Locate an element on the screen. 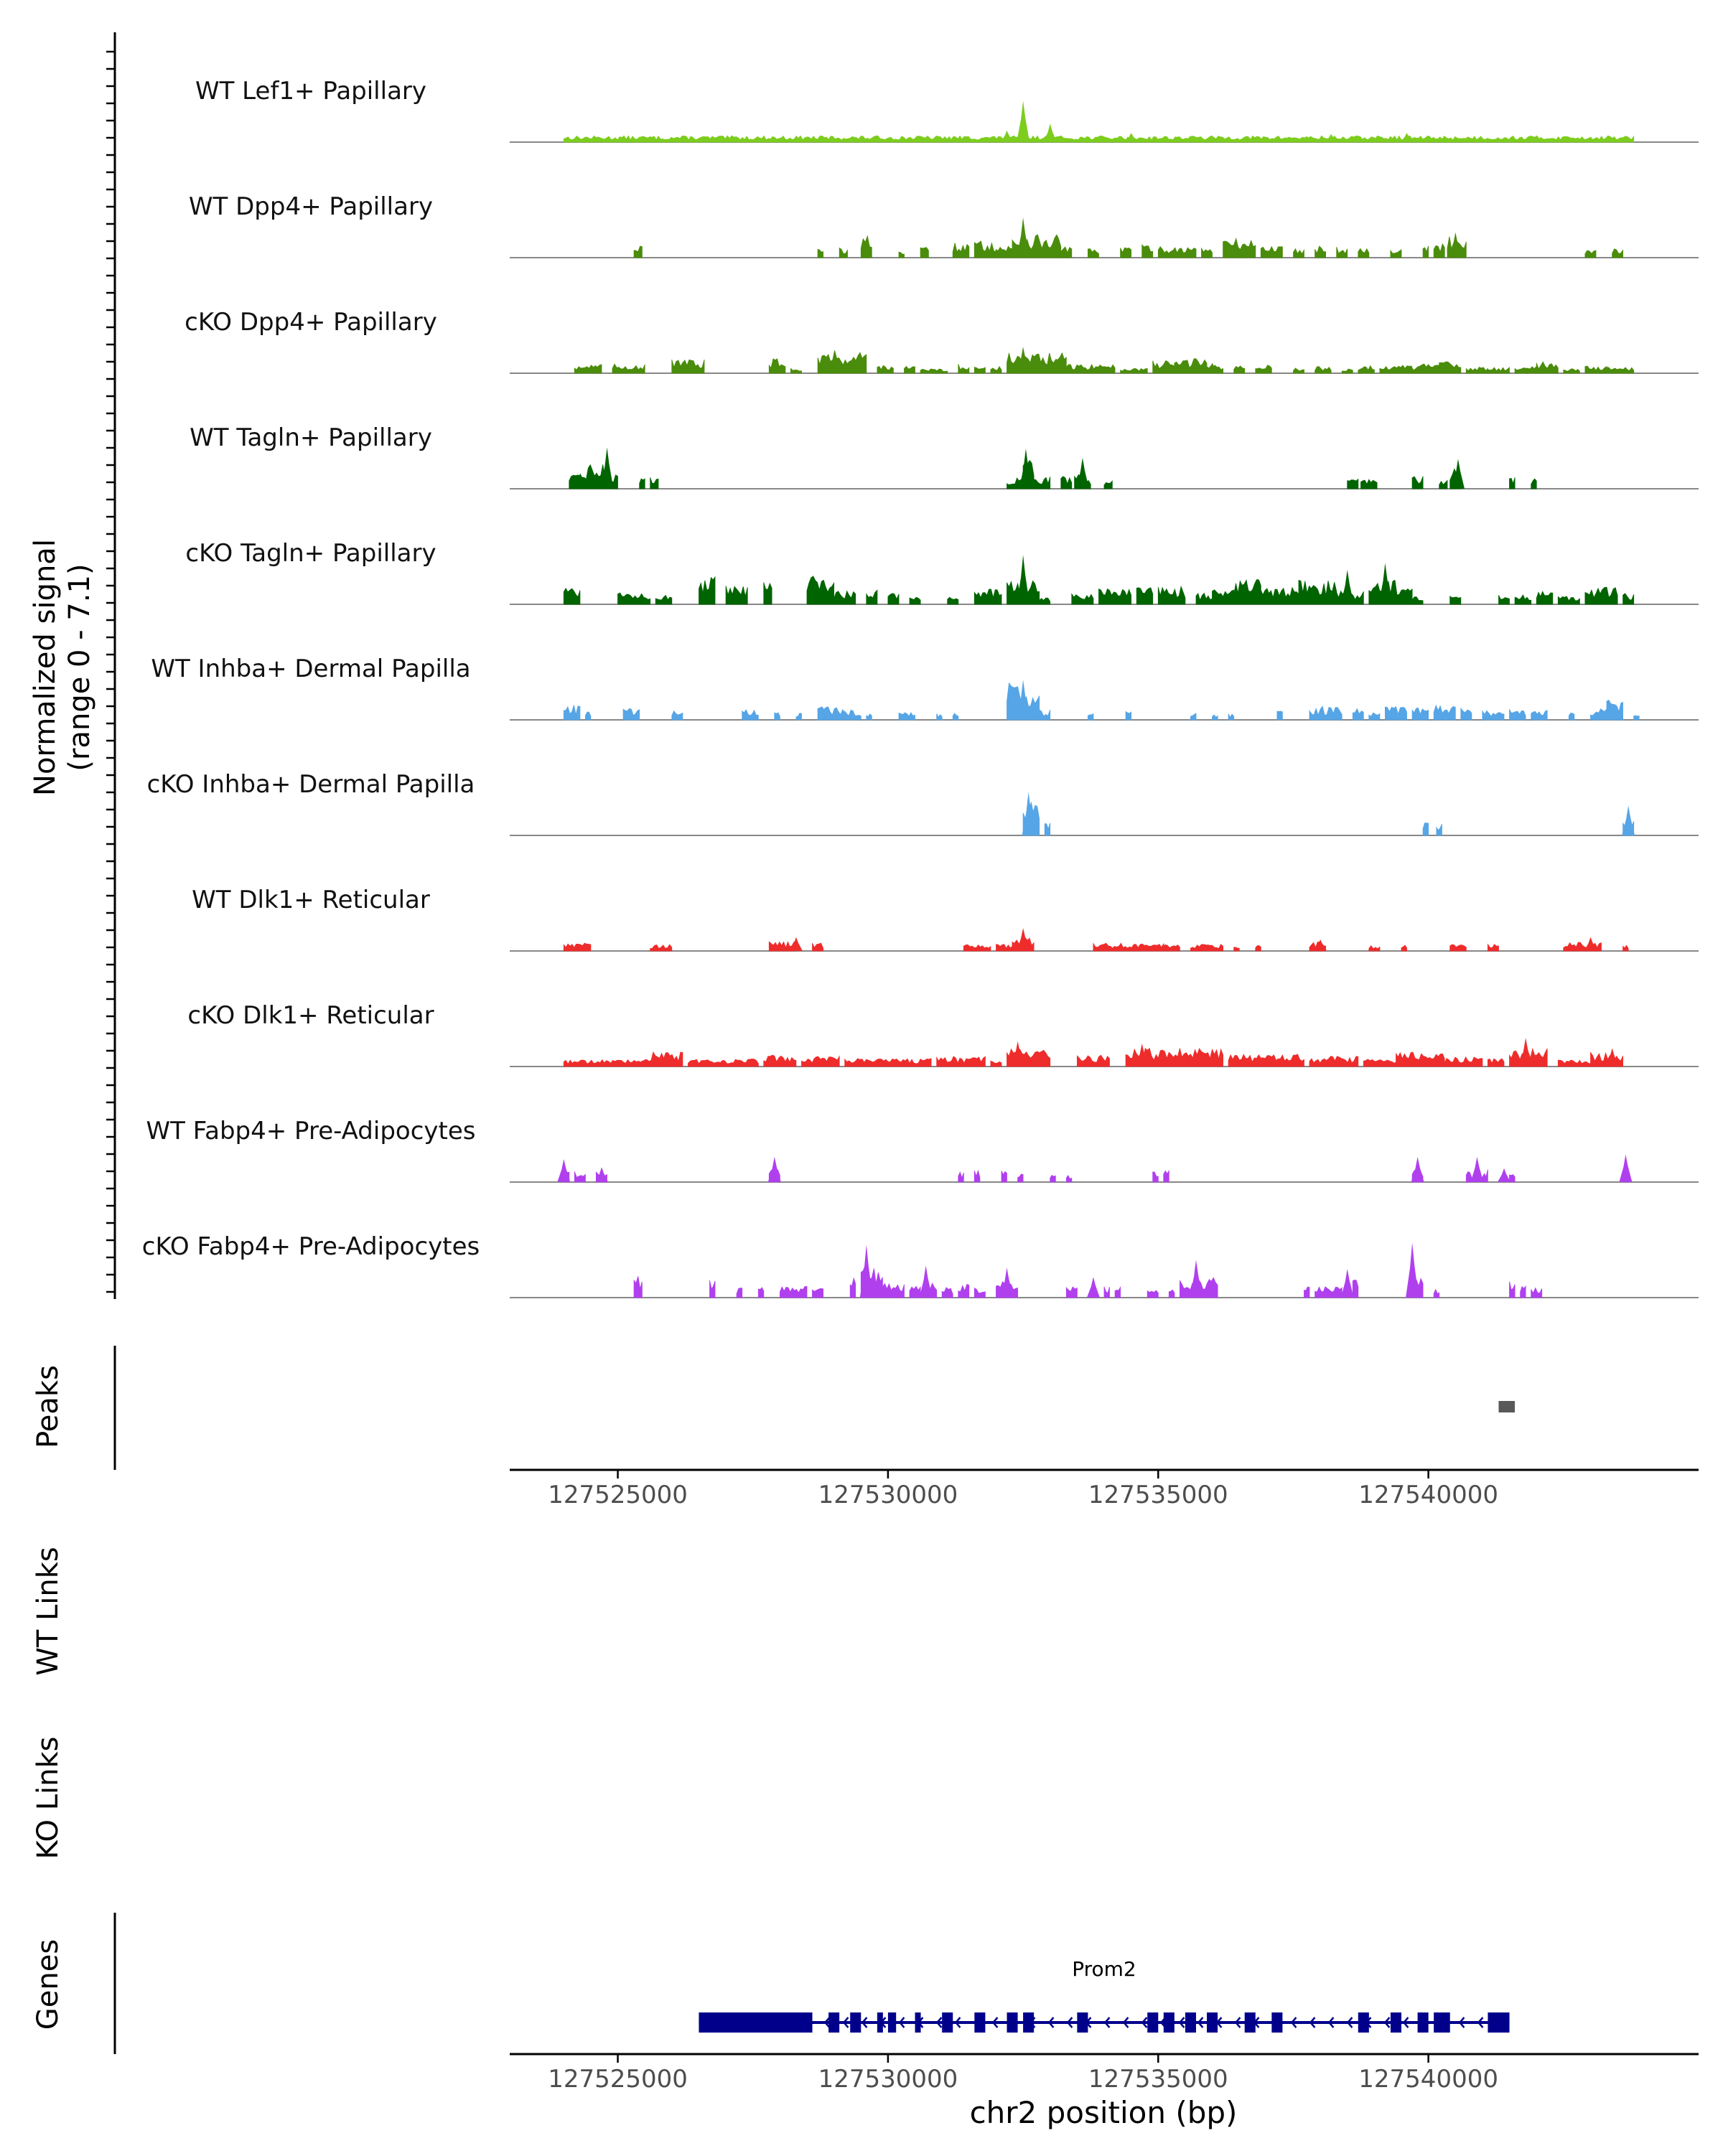 Image resolution: width=1723 pixels, height=2156 pixels. peaks-track is located at coordinates (1507, 1406).